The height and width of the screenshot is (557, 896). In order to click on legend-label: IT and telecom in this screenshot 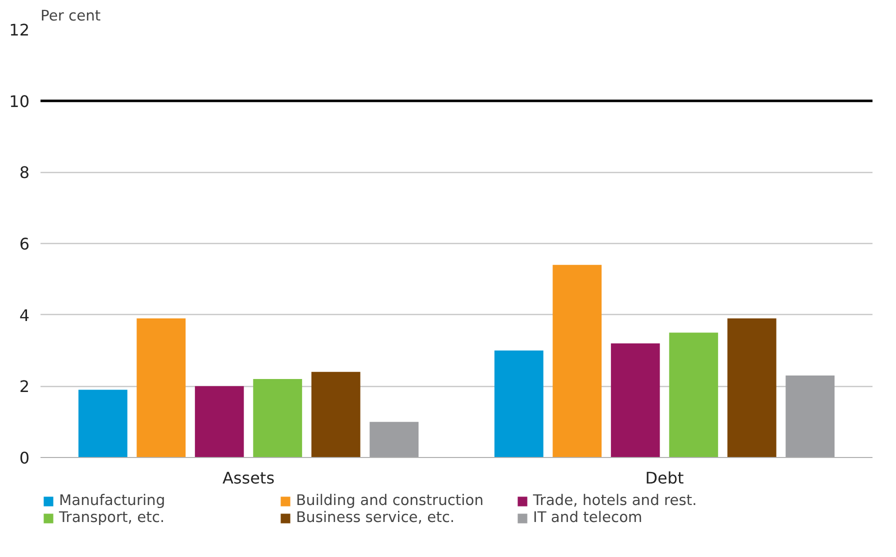, I will do `click(588, 517)`.